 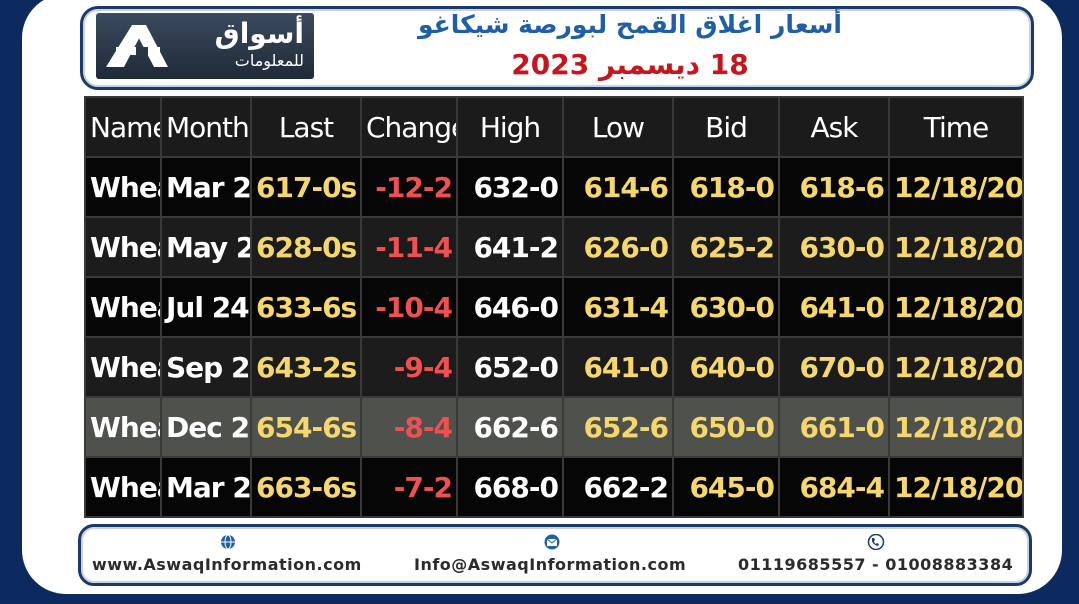 I want to click on cell-low: 652-6, so click(x=618, y=427).